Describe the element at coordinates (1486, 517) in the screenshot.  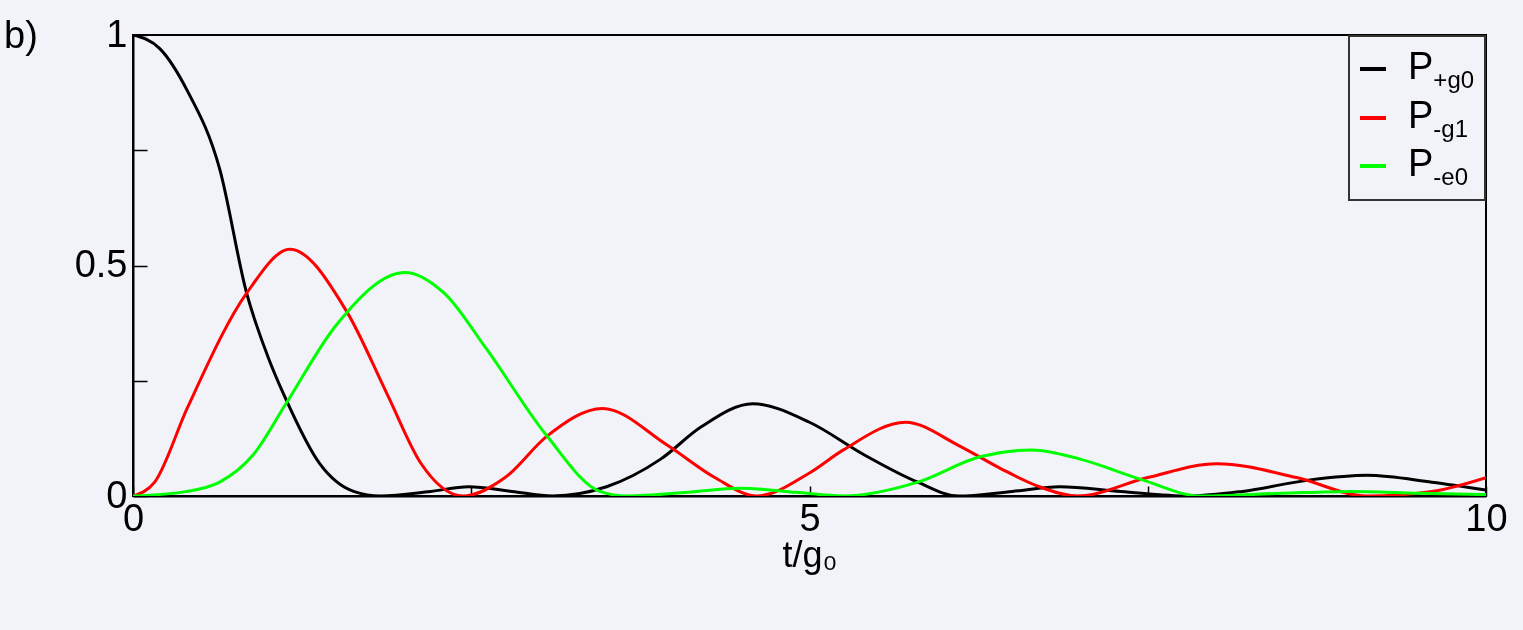
I see `x-tick-label: 10` at that location.